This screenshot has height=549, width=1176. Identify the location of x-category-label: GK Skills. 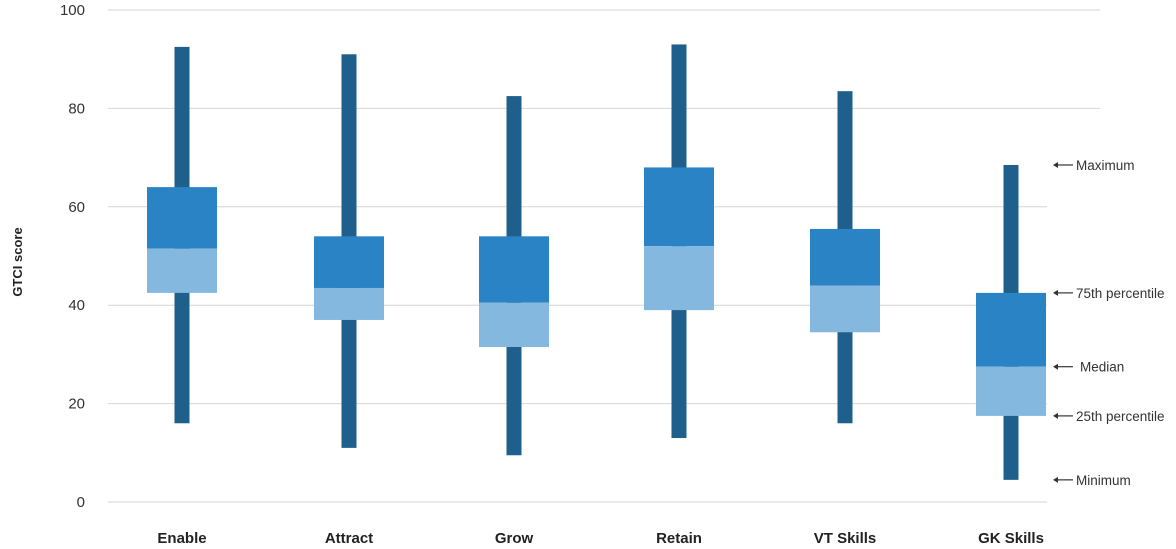
(1011, 538).